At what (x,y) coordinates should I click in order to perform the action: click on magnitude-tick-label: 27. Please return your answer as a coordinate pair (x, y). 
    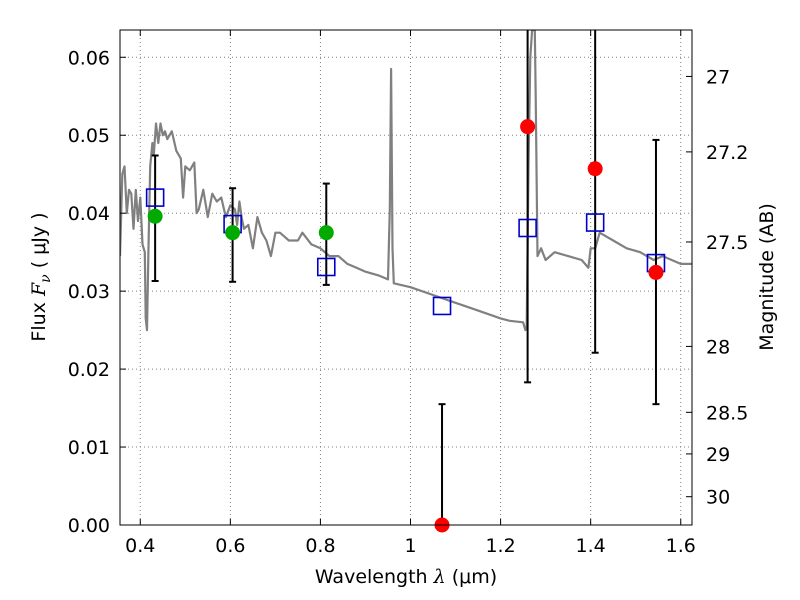
    Looking at the image, I should click on (718, 77).